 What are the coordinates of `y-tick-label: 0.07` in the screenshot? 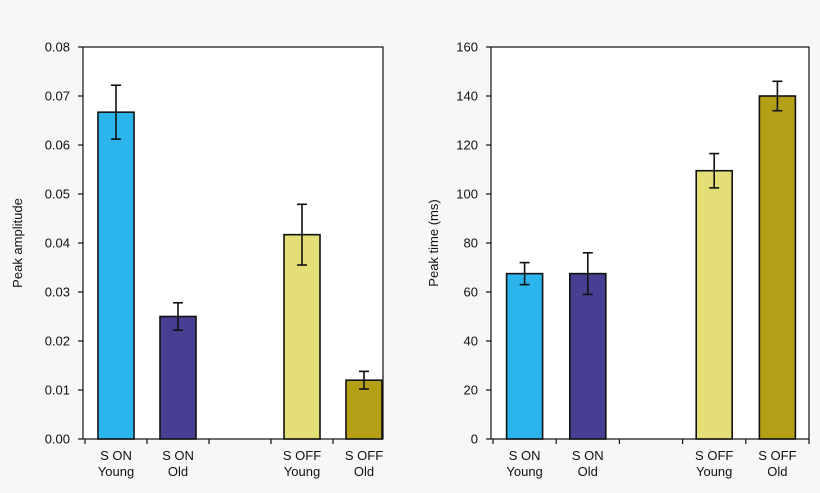 It's located at (57, 96).